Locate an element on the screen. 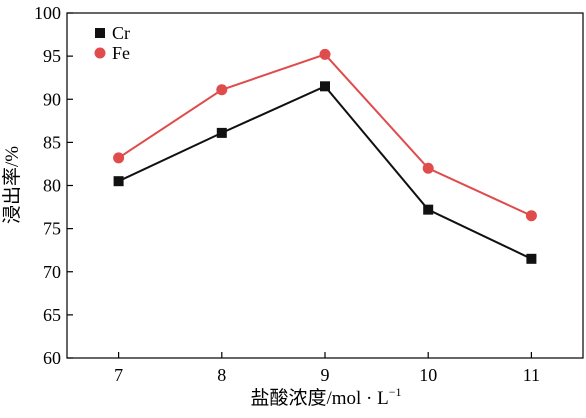 The image size is (586, 418). x-axis-title: 盐酸浓度/mol · L−1 is located at coordinates (325, 397).